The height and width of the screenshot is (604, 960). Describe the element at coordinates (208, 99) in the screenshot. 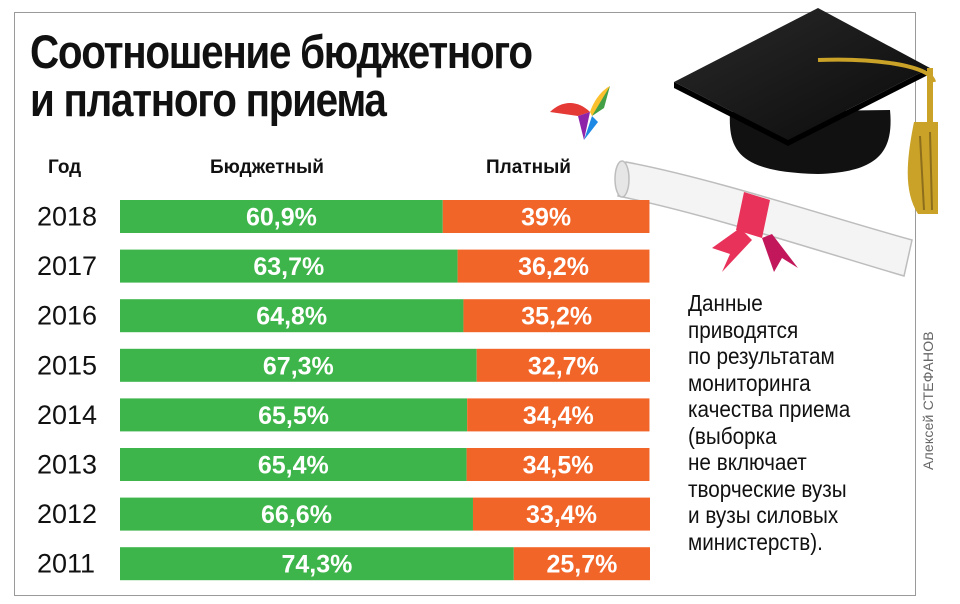

I see `title-line-2: и платного приема` at that location.